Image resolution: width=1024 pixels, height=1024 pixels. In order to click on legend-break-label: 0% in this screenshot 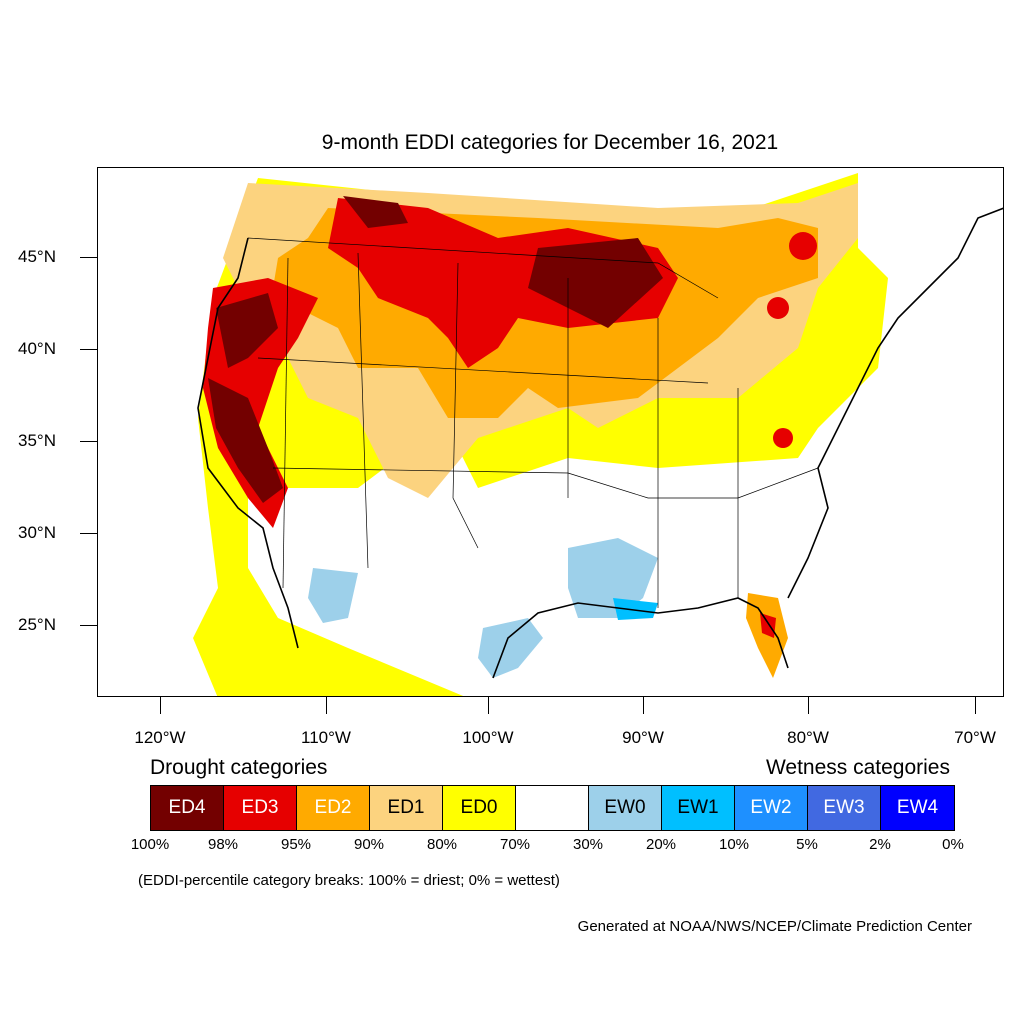, I will do `click(953, 844)`.